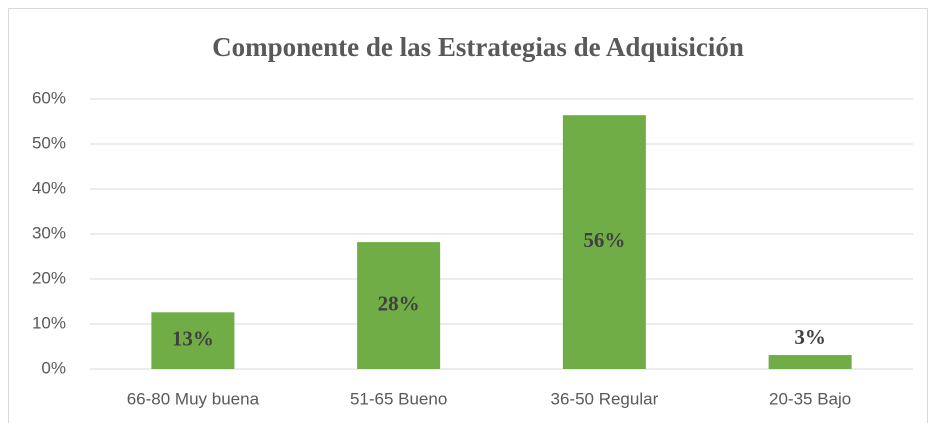 Image resolution: width=929 pixels, height=423 pixels. Describe the element at coordinates (49, 142) in the screenshot. I see `y-tick-label: 50%` at that location.